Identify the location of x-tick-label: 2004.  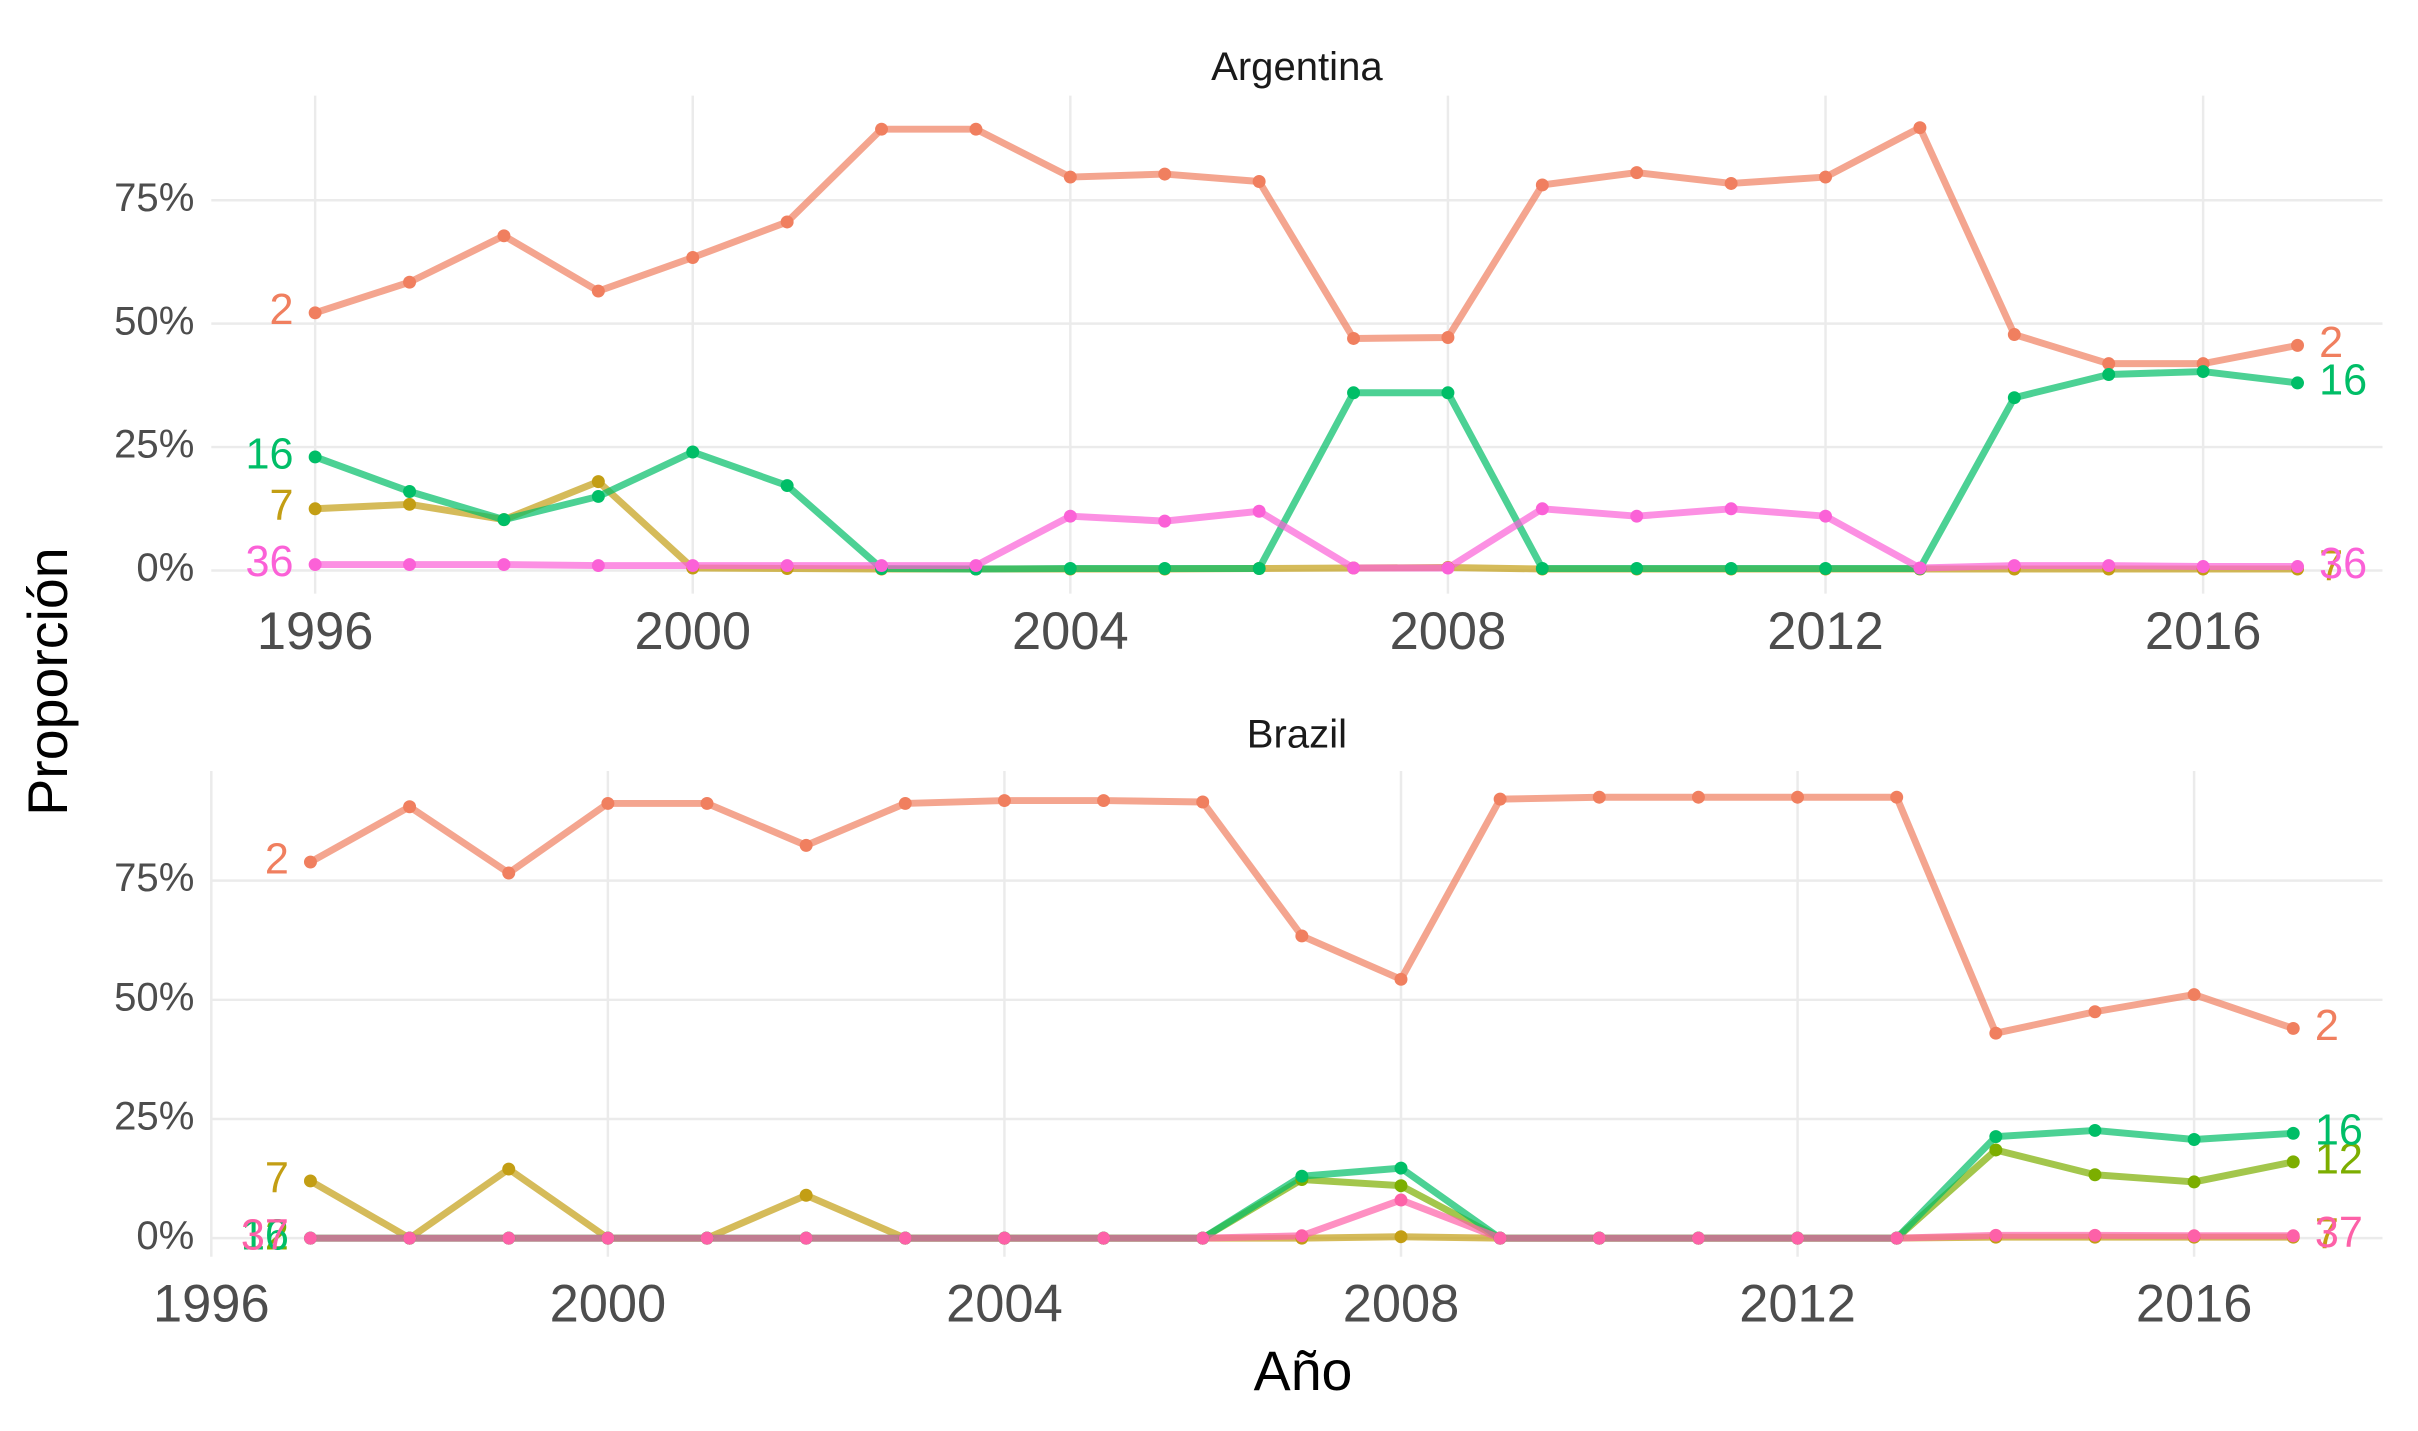
(1004, 1304).